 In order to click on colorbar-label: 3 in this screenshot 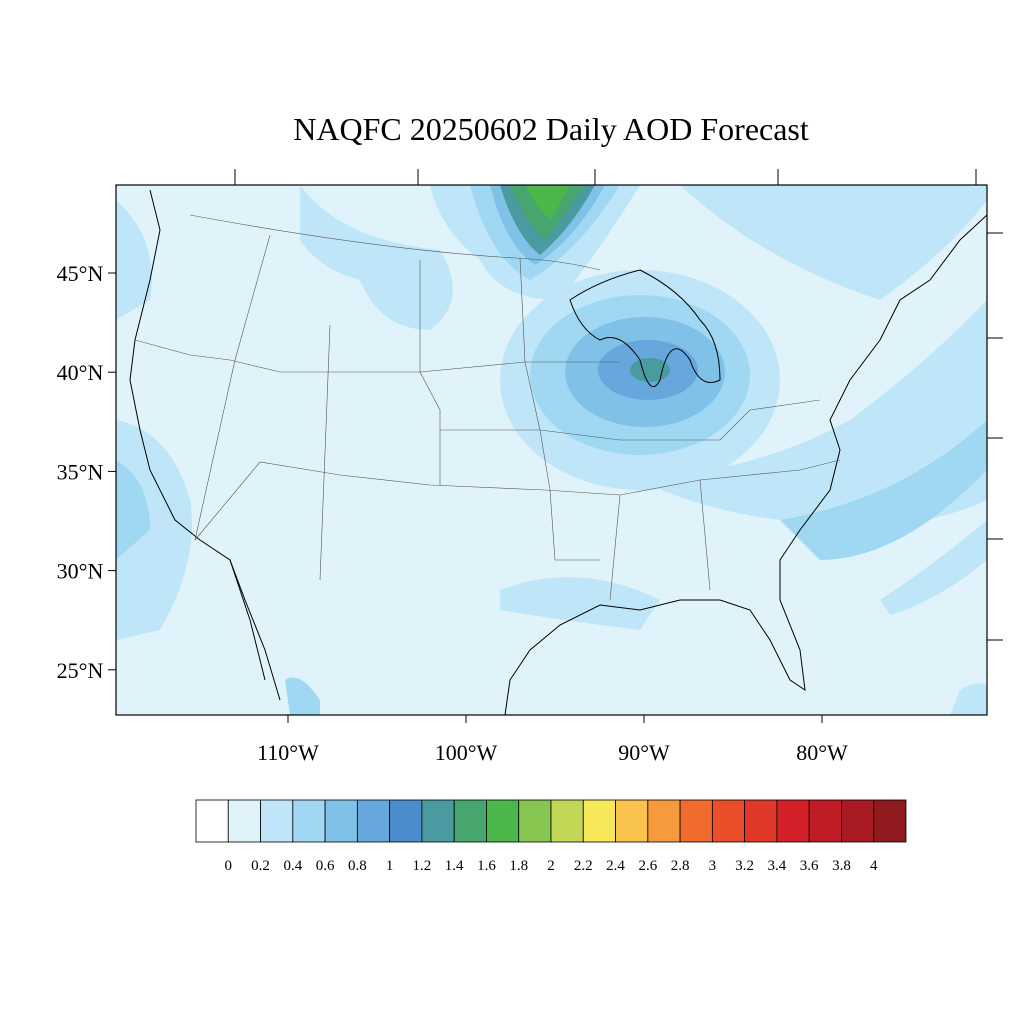, I will do `click(713, 866)`.